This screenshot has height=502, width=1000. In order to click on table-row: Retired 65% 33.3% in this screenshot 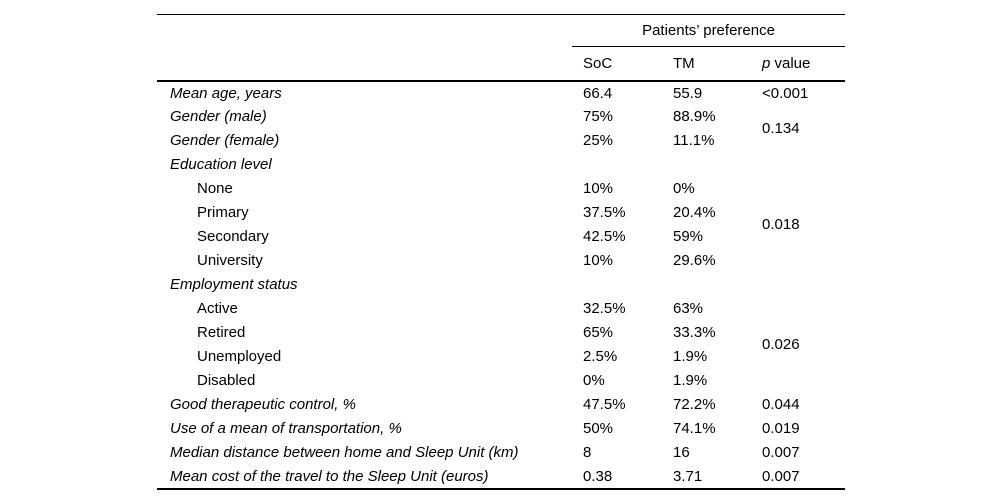, I will do `click(501, 333)`.